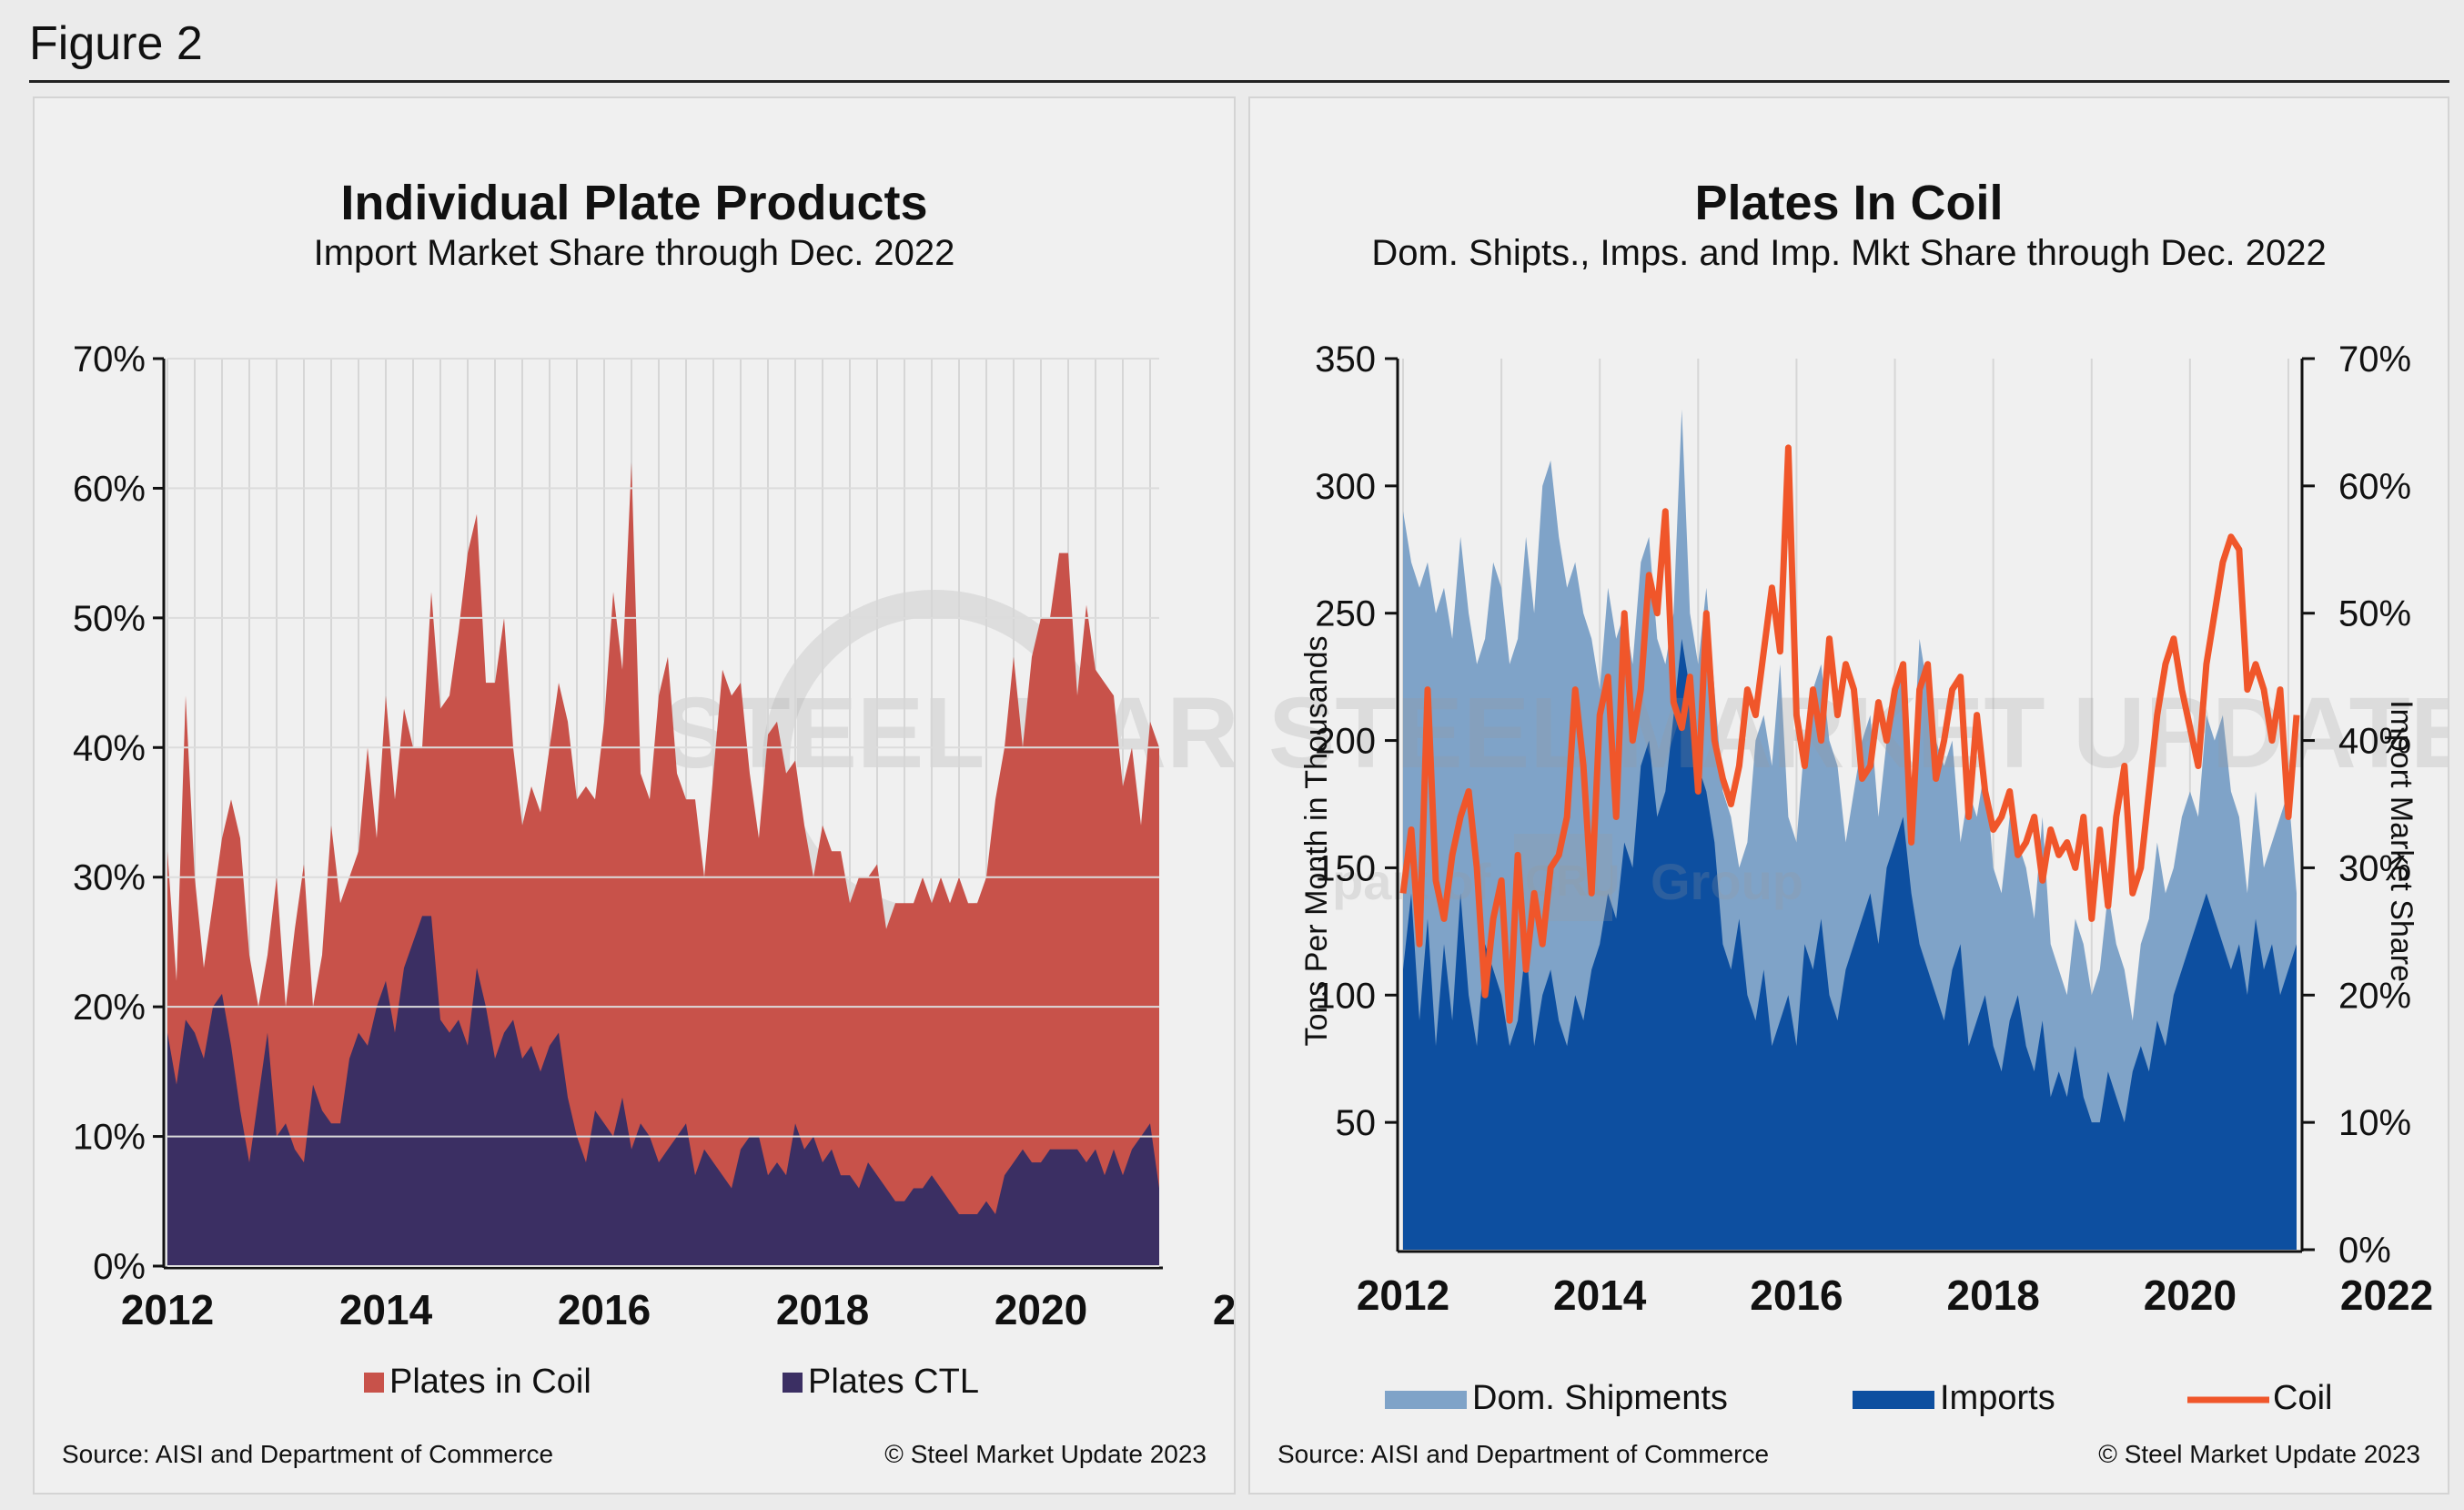 This screenshot has width=2464, height=1510. I want to click on y2-tick-label: 40%, so click(2374, 742).